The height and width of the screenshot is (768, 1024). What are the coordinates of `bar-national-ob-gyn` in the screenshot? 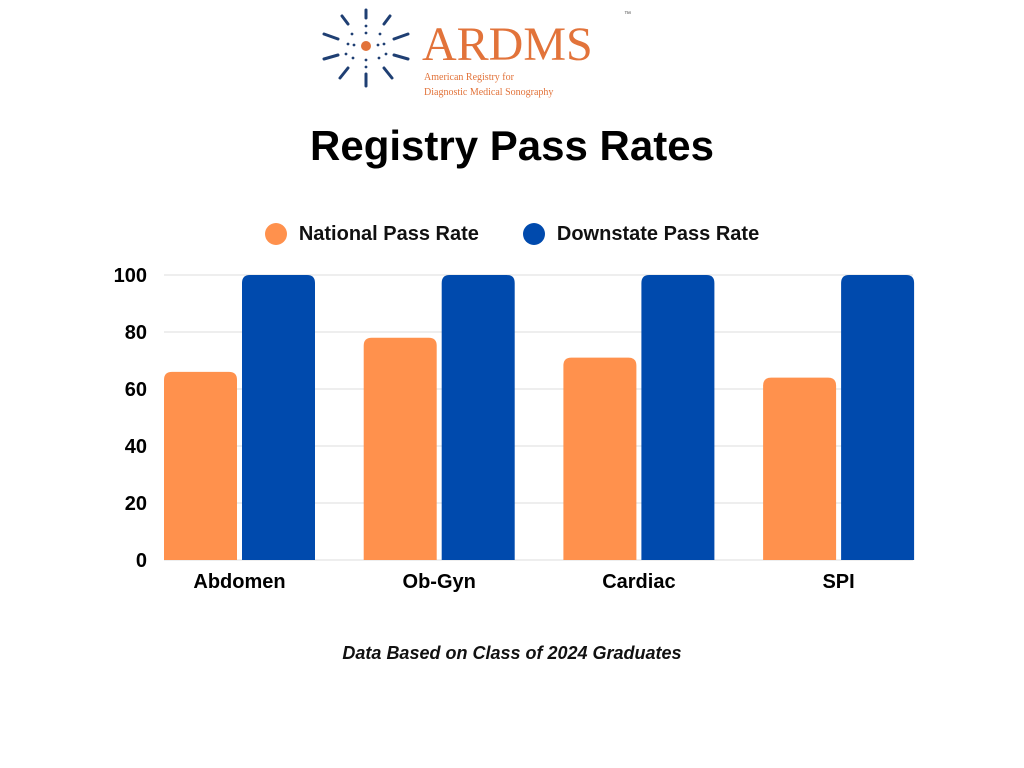 It's located at (400, 448).